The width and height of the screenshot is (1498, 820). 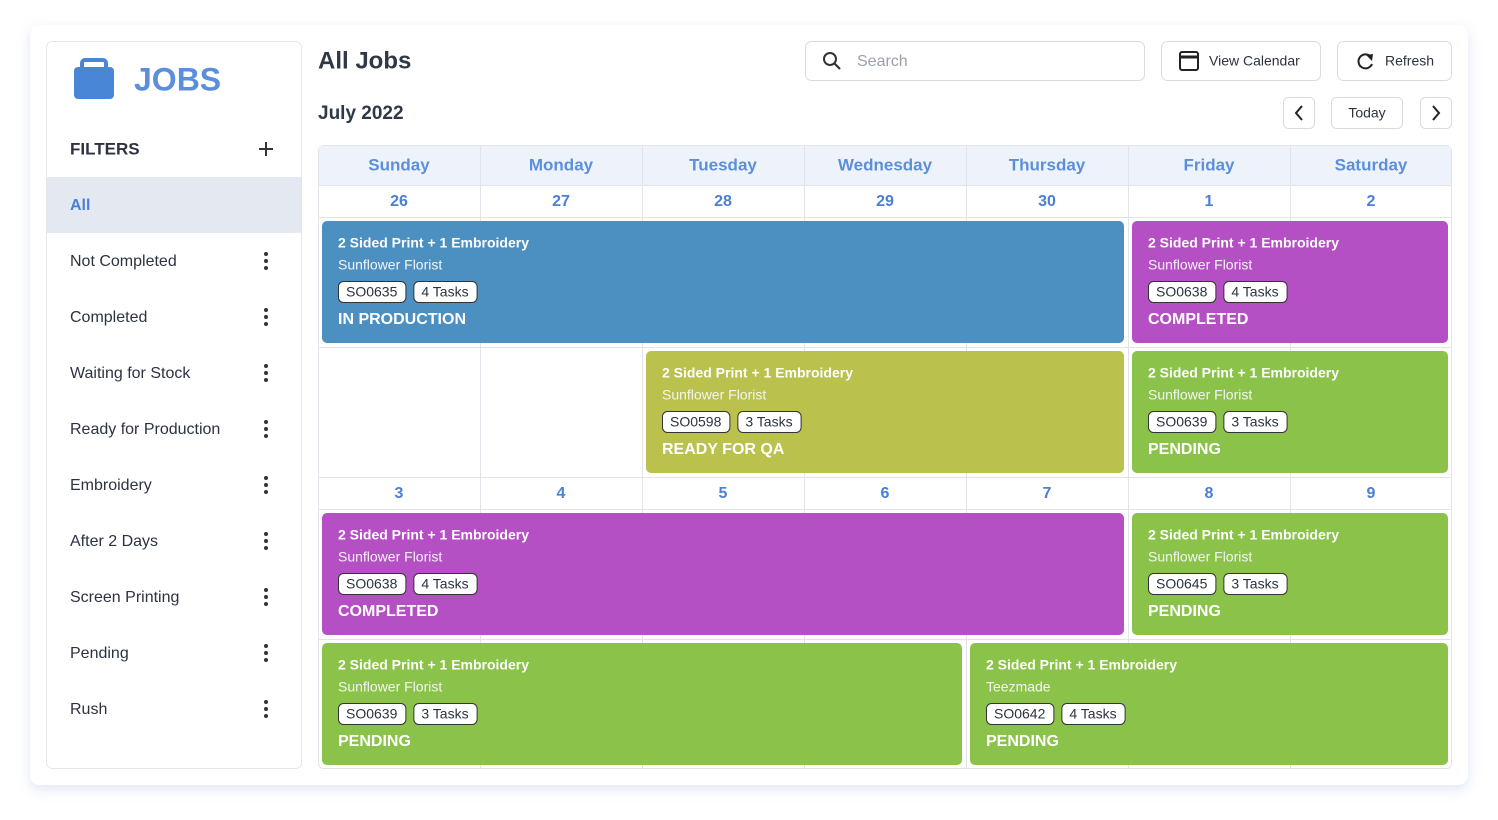 I want to click on date-label: 1, so click(x=1209, y=201).